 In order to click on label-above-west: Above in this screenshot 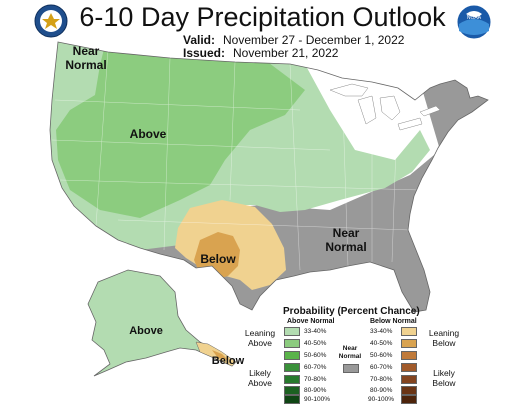, I will do `click(148, 134)`.